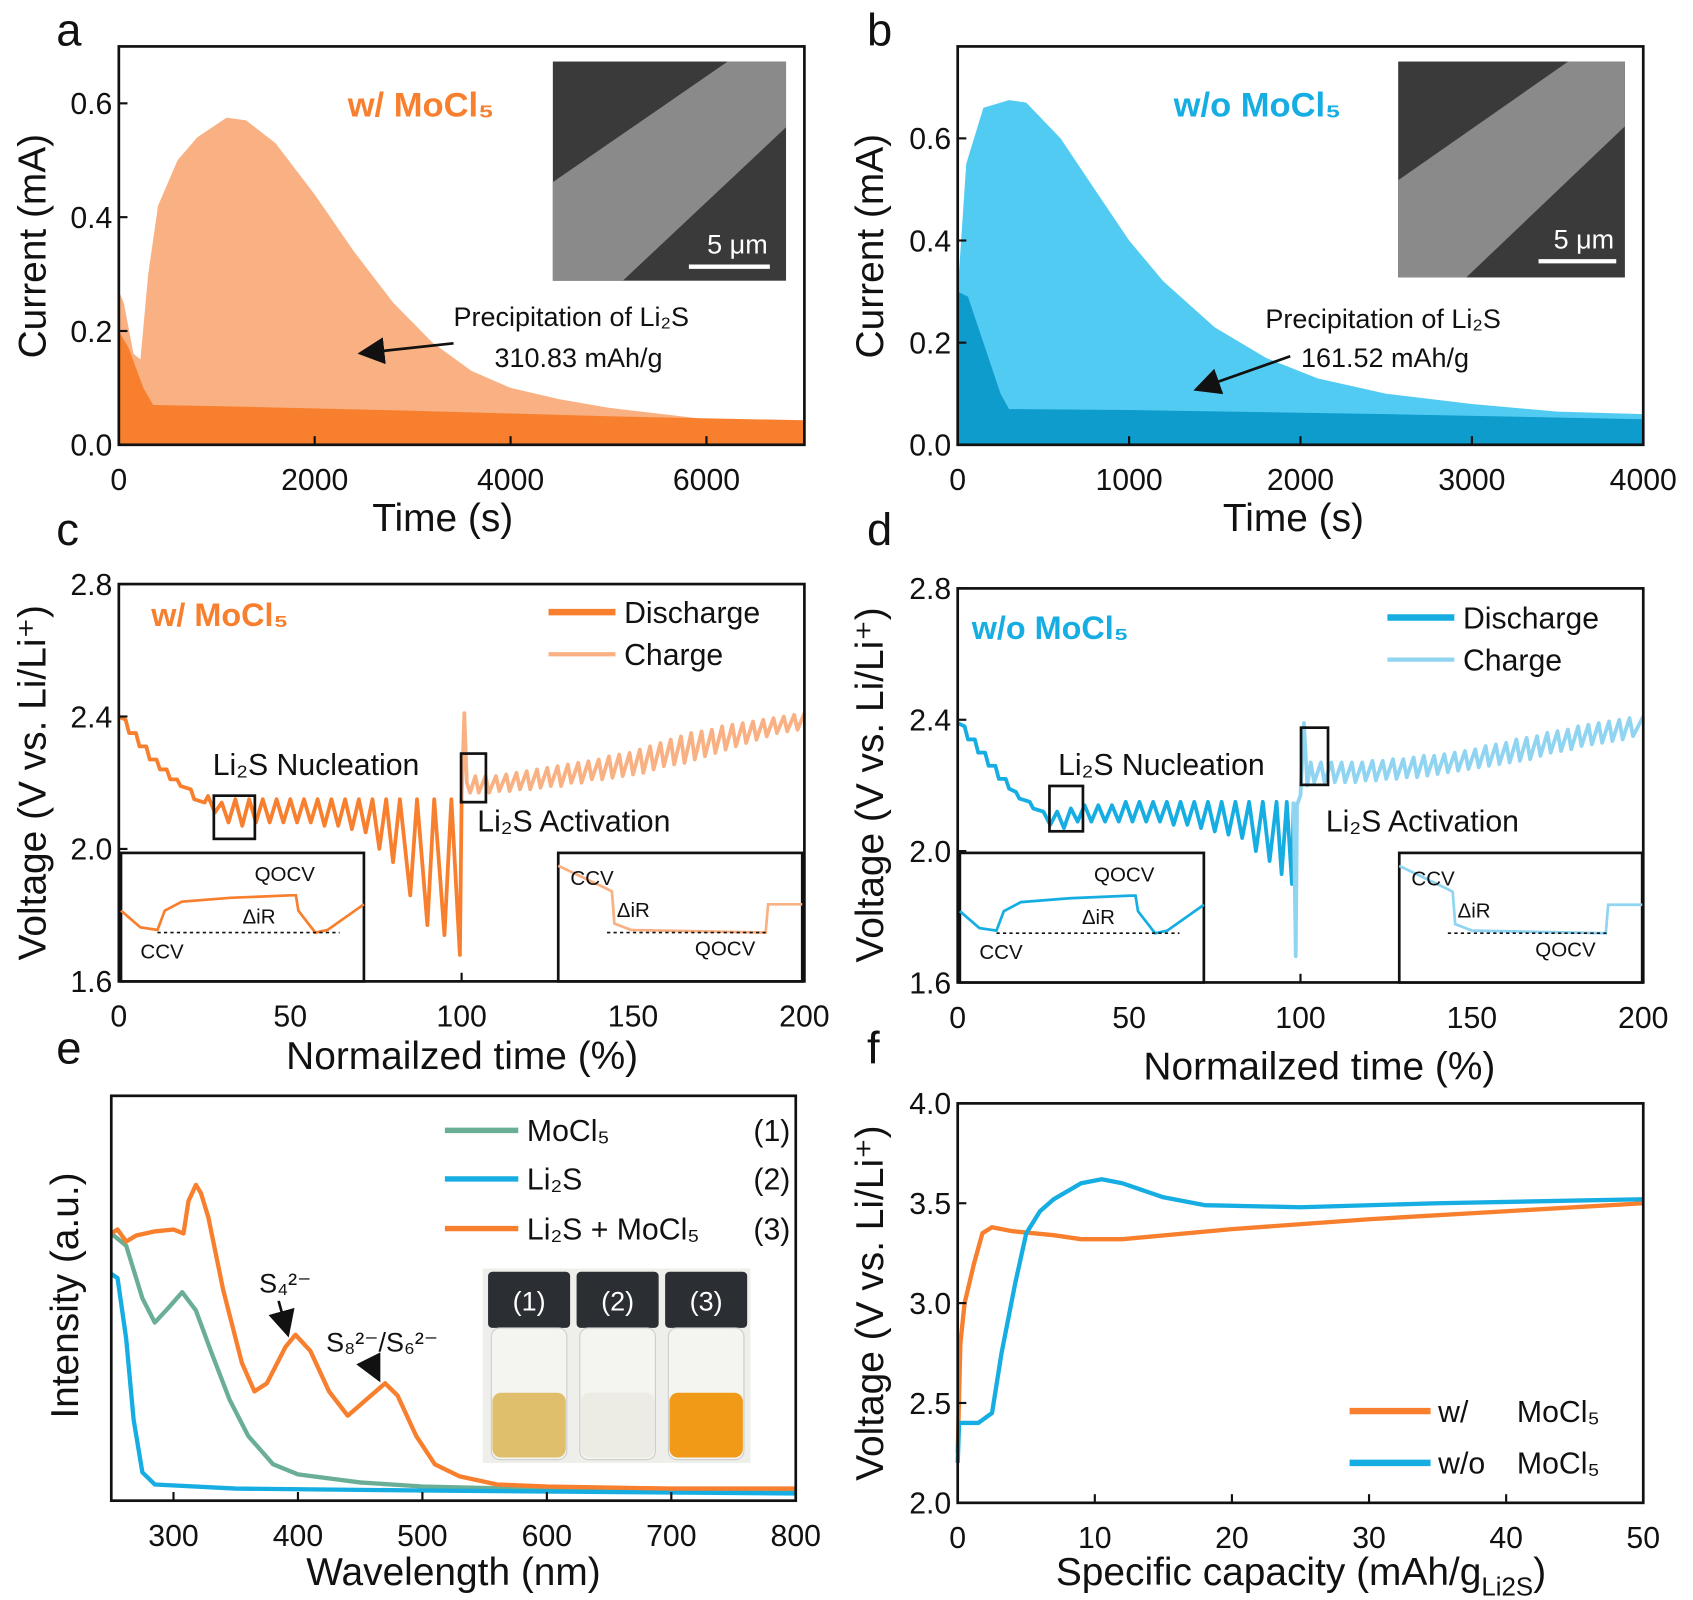  Describe the element at coordinates (1128, 480) in the screenshot. I see `x-tick-label: 1000` at that location.